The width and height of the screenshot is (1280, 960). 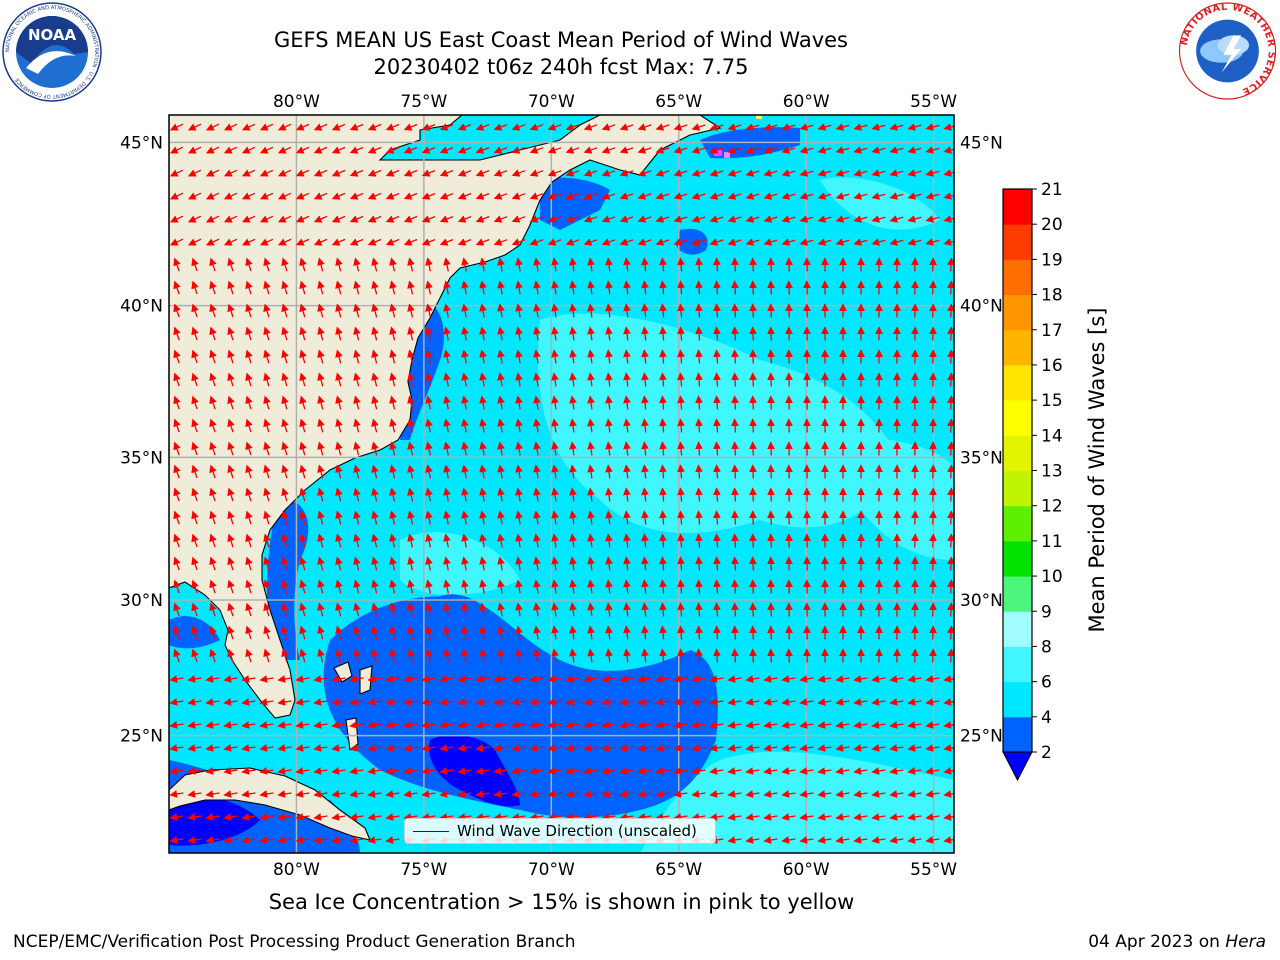 What do you see at coordinates (1052, 296) in the screenshot?
I see `colorbar-tick-label: 18` at bounding box center [1052, 296].